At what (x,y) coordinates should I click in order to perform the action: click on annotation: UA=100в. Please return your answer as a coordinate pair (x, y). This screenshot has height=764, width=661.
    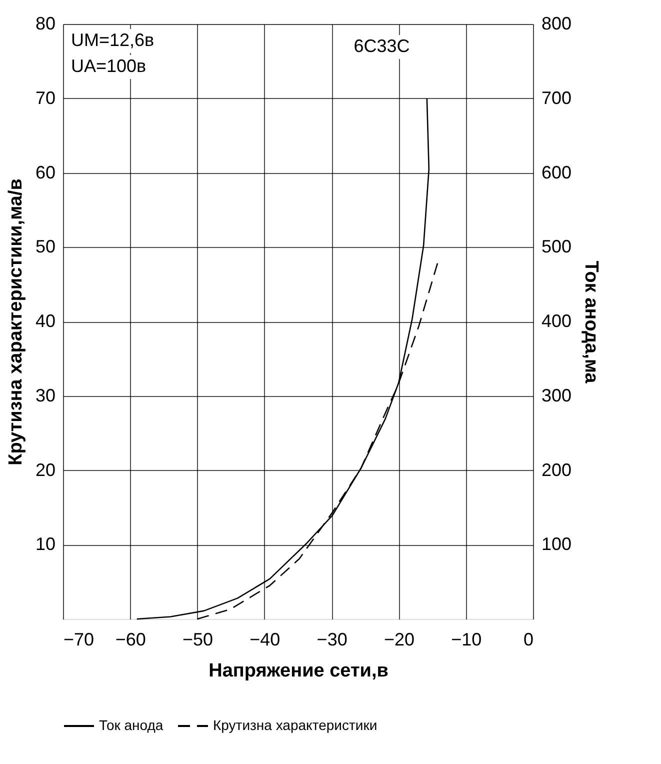
    Looking at the image, I should click on (108, 66).